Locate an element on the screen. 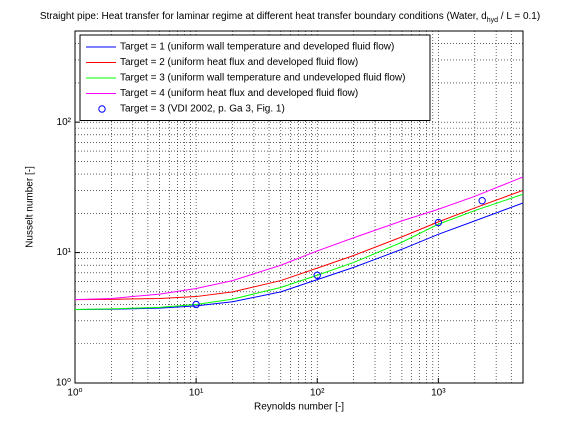 The width and height of the screenshot is (577, 432). legend is located at coordinates (255, 77).